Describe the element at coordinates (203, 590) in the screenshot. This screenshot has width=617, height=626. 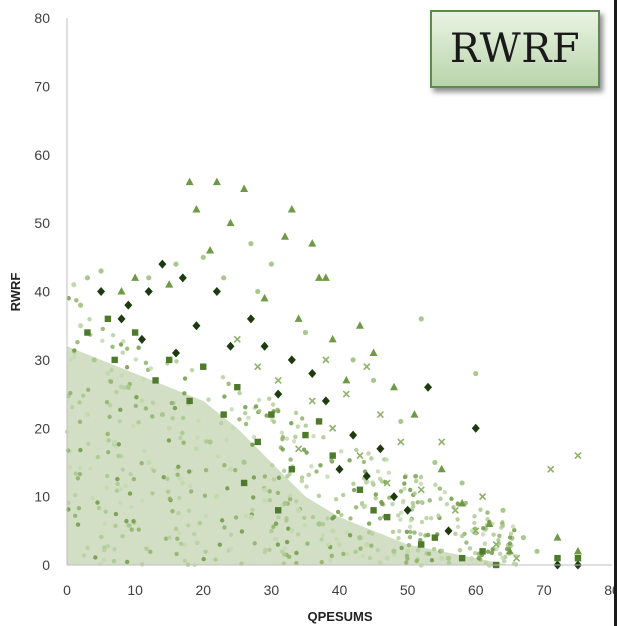
I see `x-tick-label: 20` at that location.